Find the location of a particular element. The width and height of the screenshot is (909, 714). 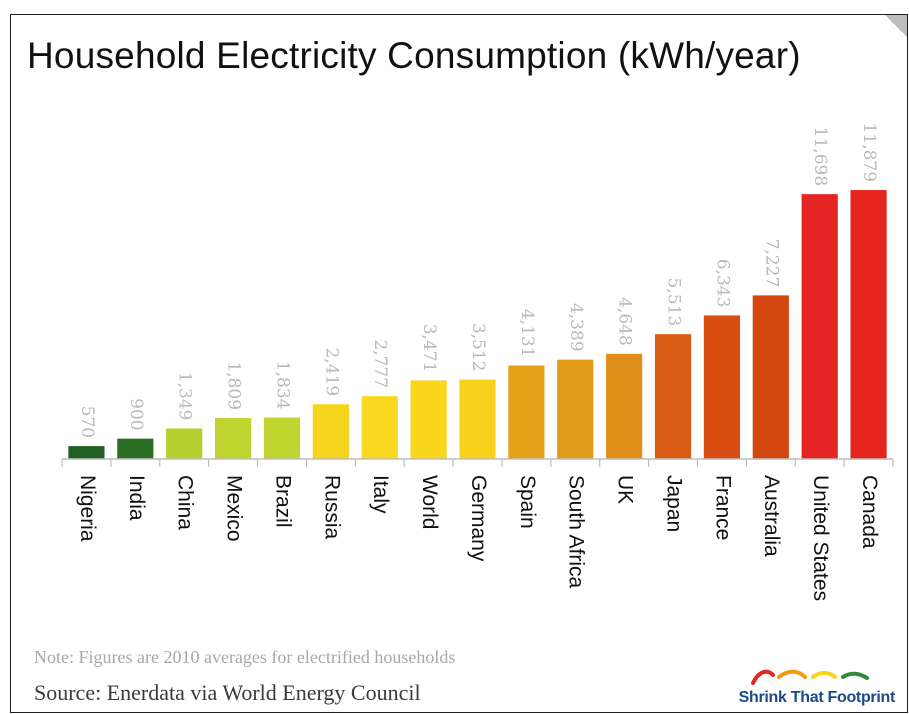

page-curl-corner is located at coordinates (896, 26).